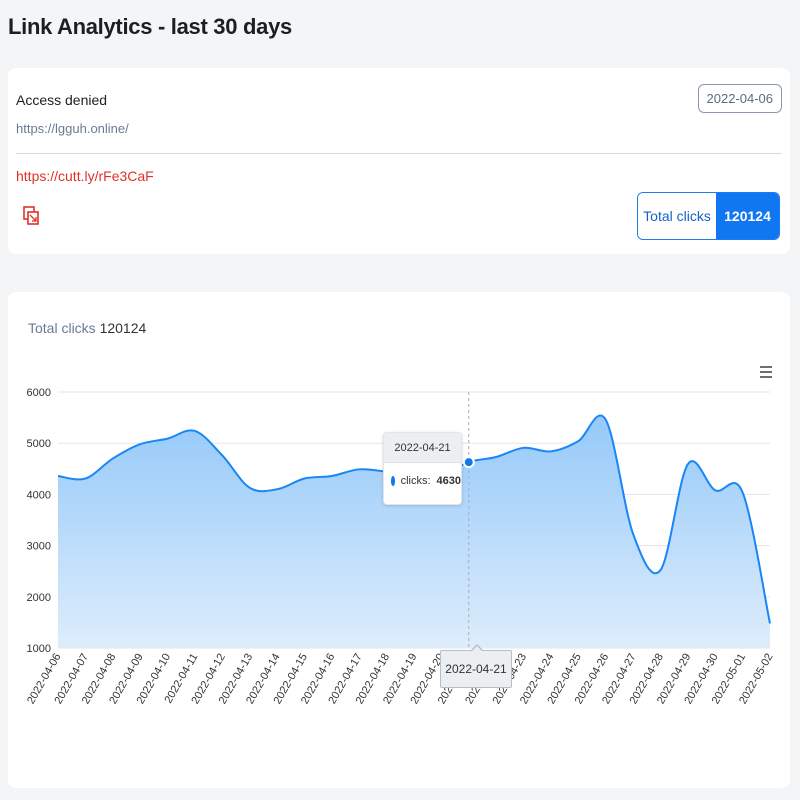 This screenshot has height=800, width=800. What do you see at coordinates (422, 468) in the screenshot?
I see `chart-tooltip: 2022-04-21 clicks: 4630` at bounding box center [422, 468].